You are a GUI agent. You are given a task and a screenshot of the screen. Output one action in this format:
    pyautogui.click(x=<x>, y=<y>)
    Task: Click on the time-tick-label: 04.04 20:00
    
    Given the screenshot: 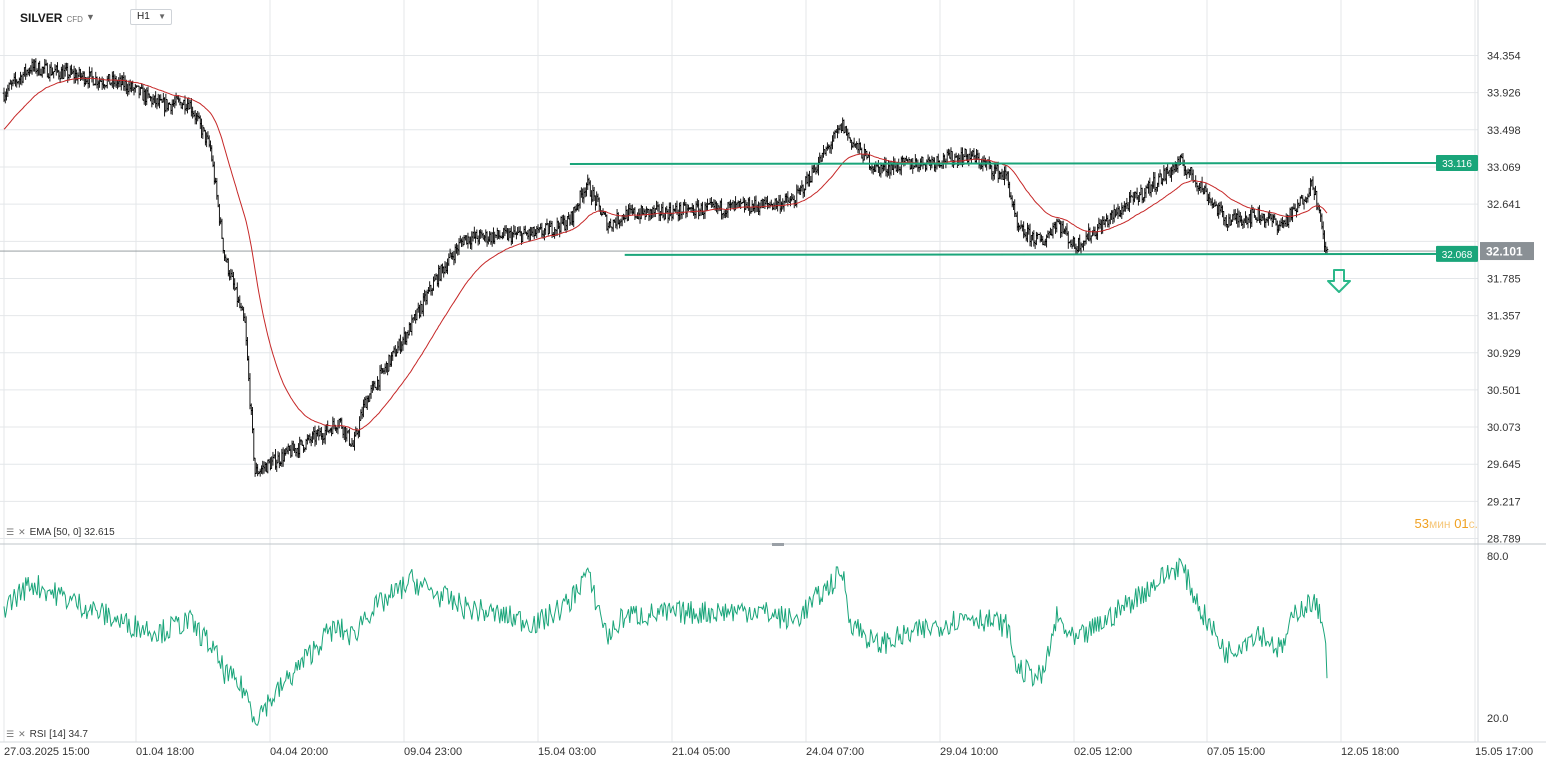 What is the action you would take?
    pyautogui.click(x=299, y=752)
    